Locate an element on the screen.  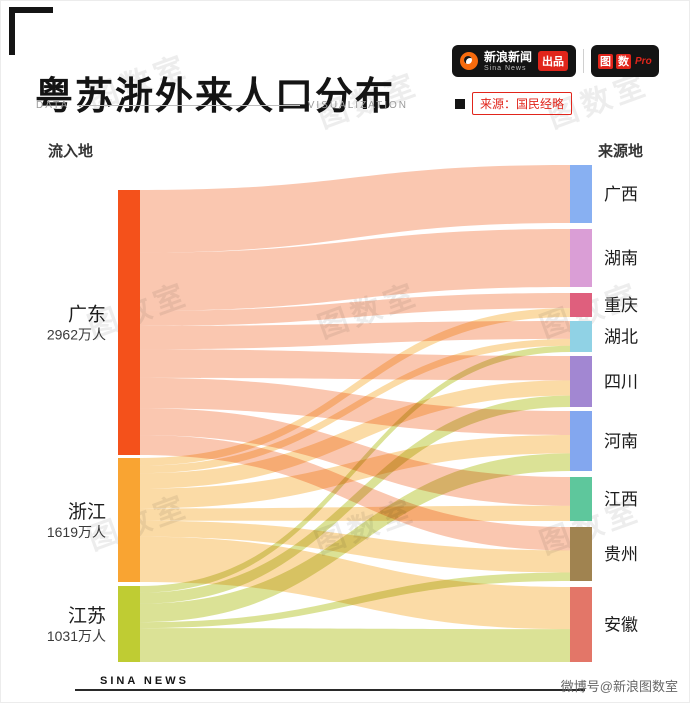
sankey-flow-浙江-贵州 is located at coordinates (355, 546).